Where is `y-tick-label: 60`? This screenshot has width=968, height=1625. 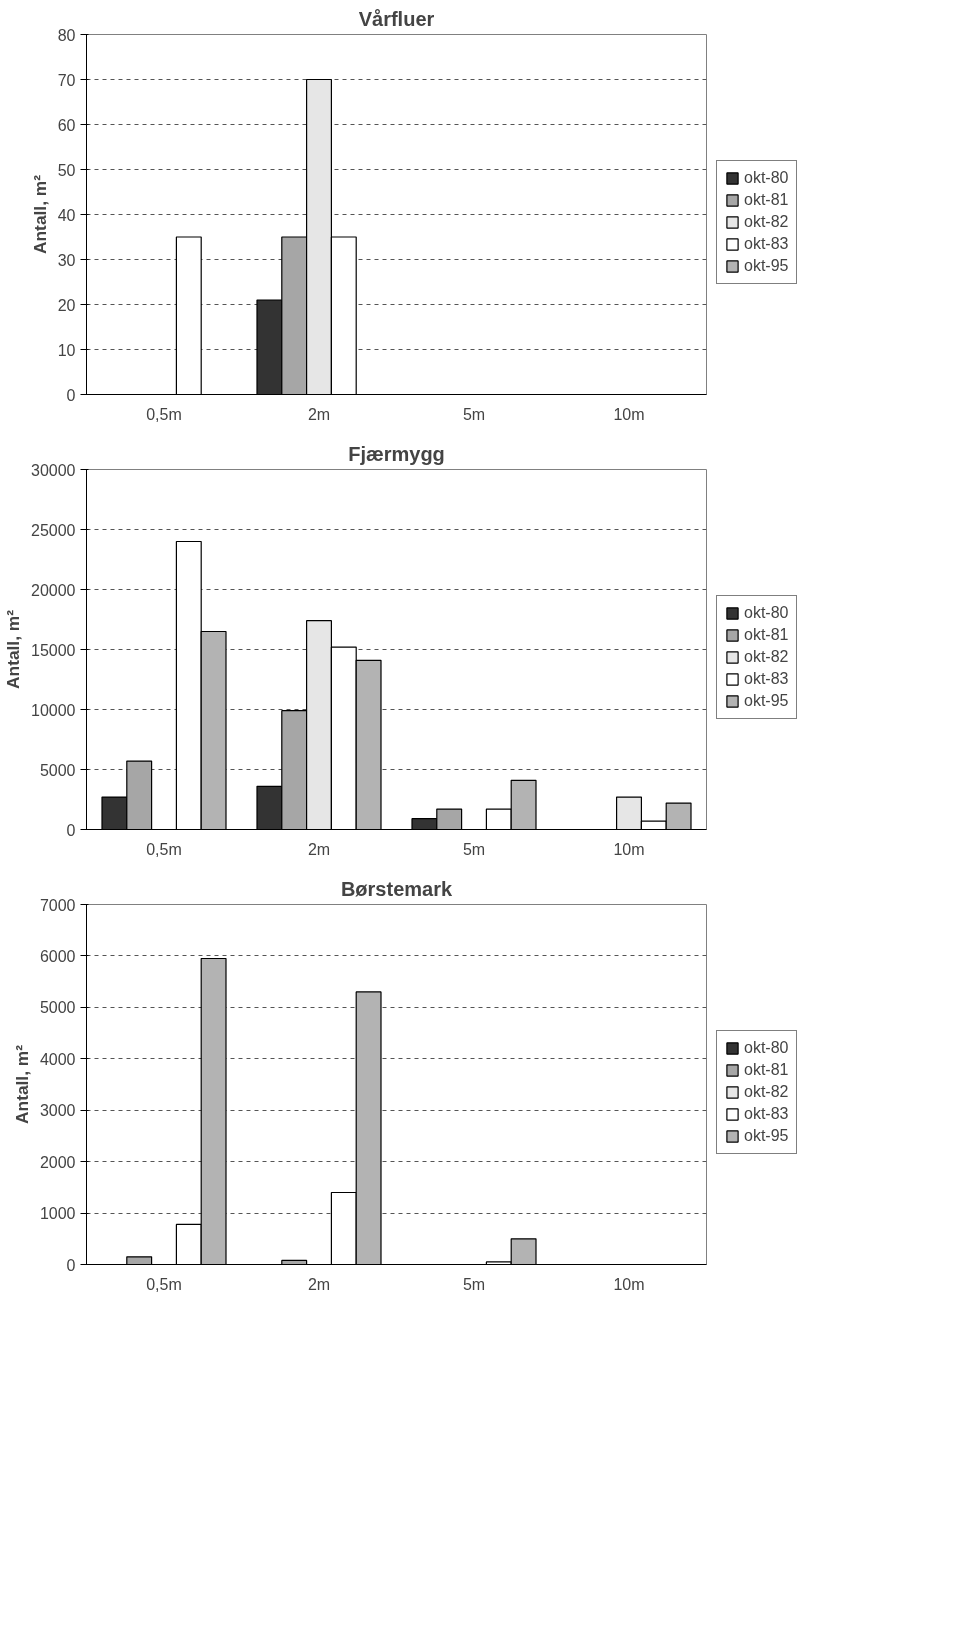
y-tick-label: 60 is located at coordinates (66, 125).